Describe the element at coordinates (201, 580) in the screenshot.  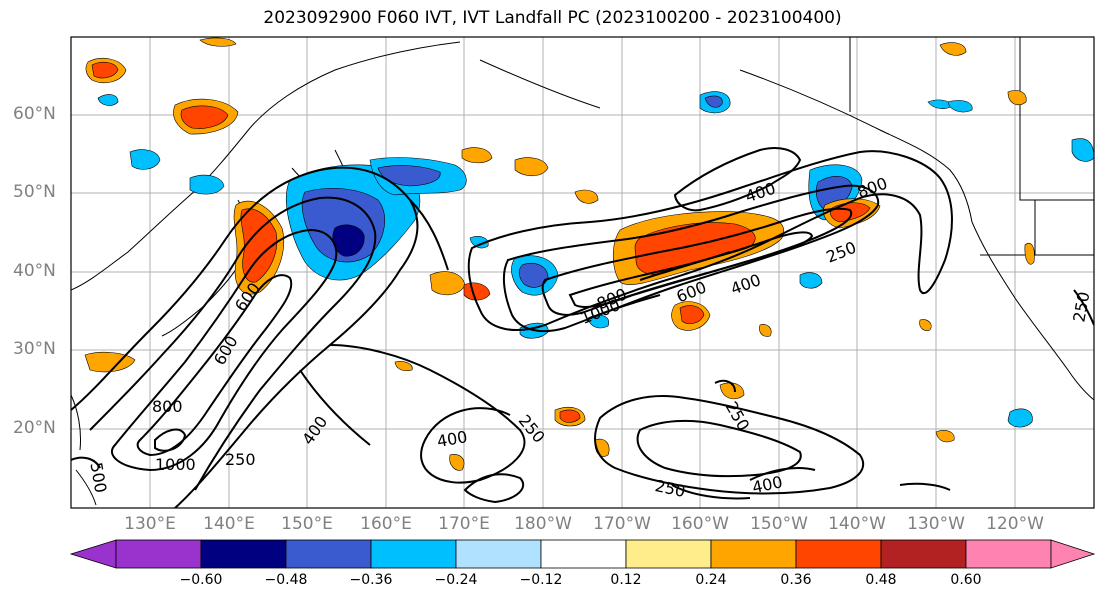
I see `colorbar-tick-label: −0.60` at that location.